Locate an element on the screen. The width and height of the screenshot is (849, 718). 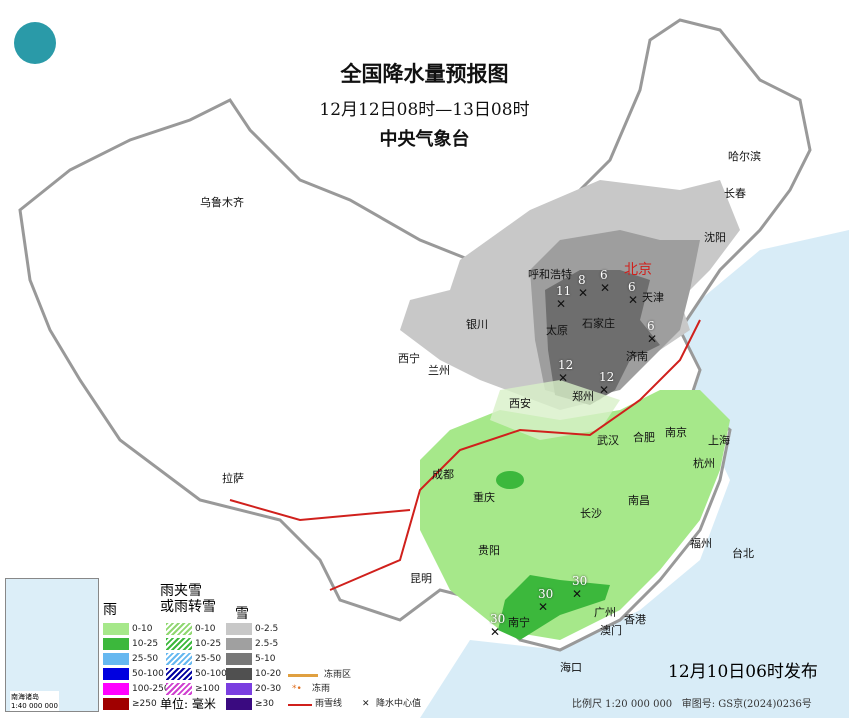
city-label: 北京 is located at coordinates (638, 270).